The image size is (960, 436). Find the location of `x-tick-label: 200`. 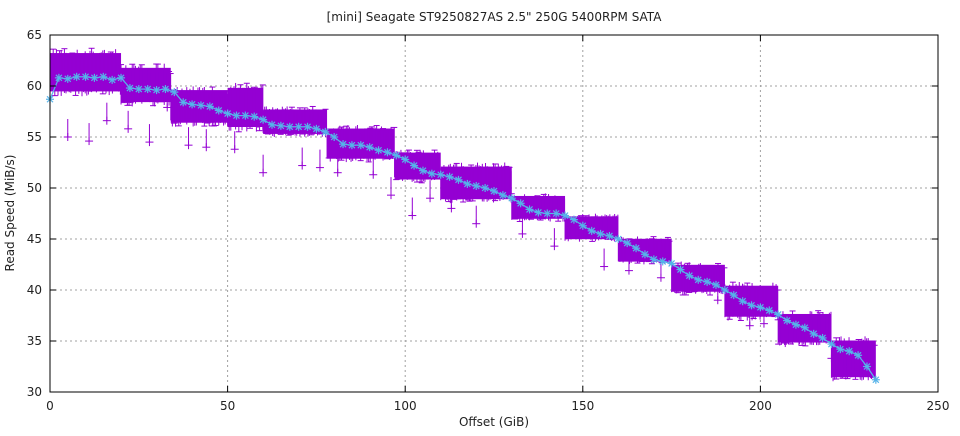

x-tick-label: 200 is located at coordinates (760, 406).